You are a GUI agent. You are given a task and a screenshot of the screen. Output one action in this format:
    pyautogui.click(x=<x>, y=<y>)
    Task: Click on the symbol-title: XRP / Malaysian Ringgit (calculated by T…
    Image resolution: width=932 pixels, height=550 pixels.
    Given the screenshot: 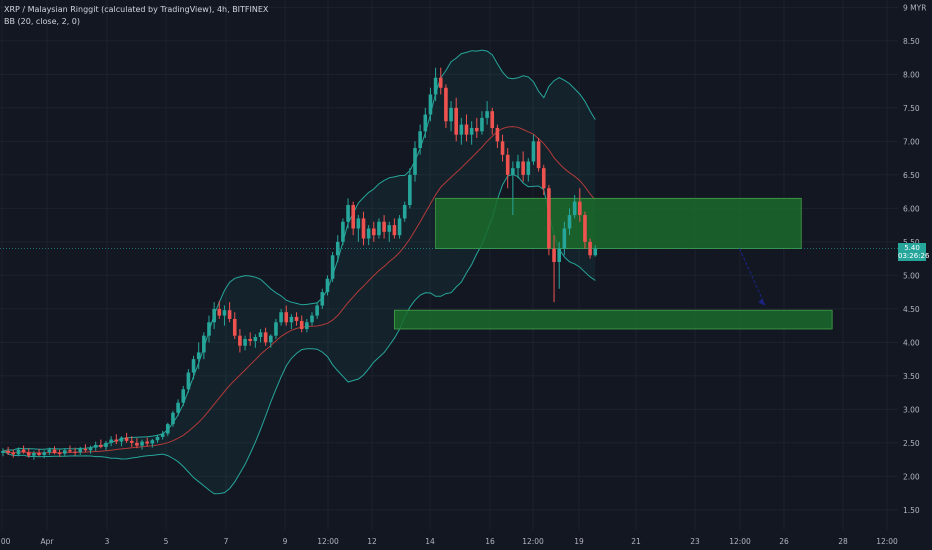 What is the action you would take?
    pyautogui.click(x=136, y=9)
    